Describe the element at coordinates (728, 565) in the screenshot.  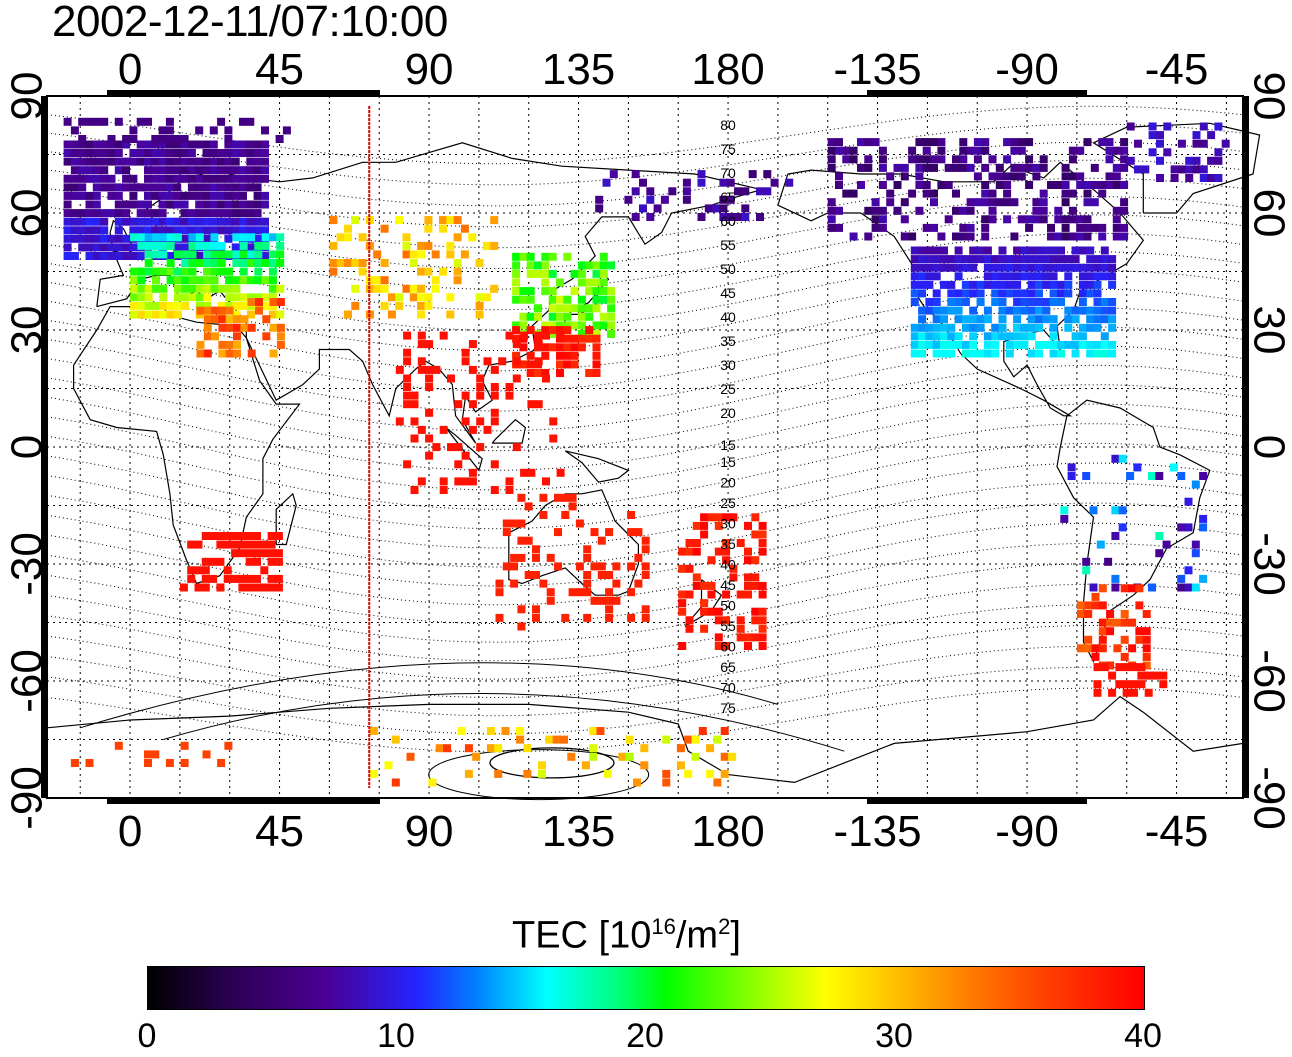
I see `contour-label: 40` at that location.